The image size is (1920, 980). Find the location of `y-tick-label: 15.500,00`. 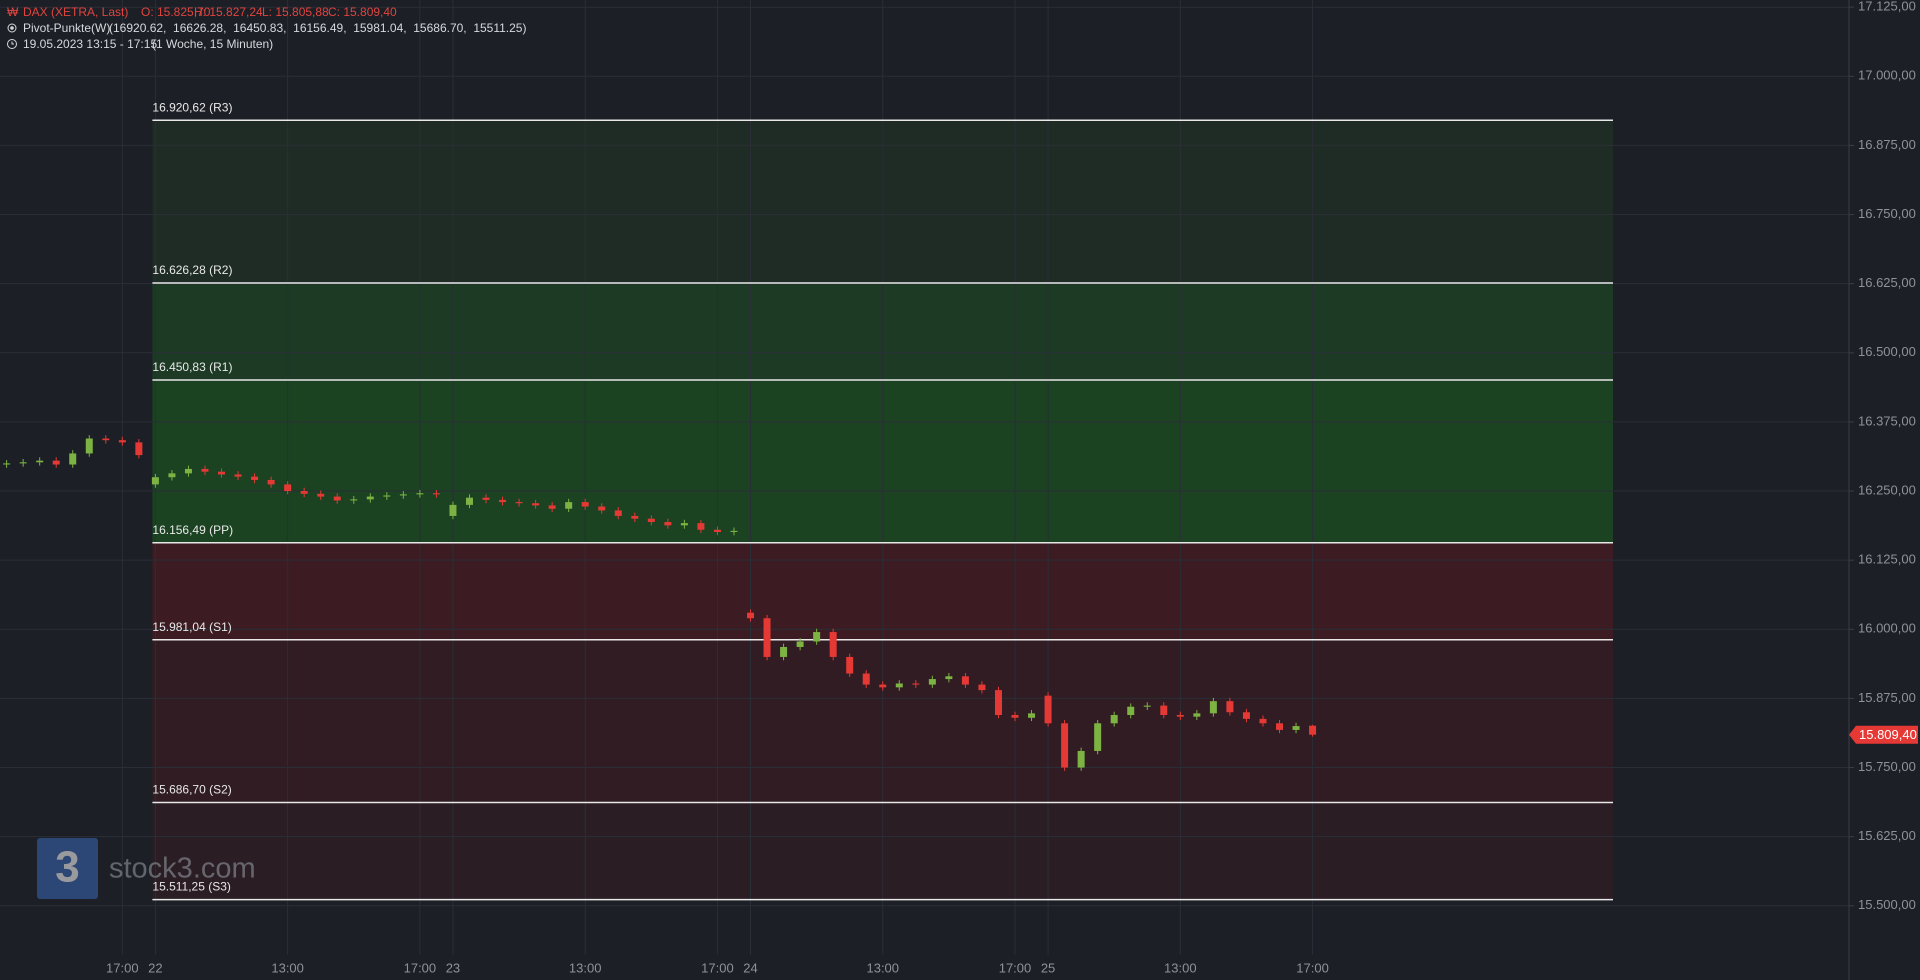

y-tick-label: 15.500,00 is located at coordinates (1887, 904).